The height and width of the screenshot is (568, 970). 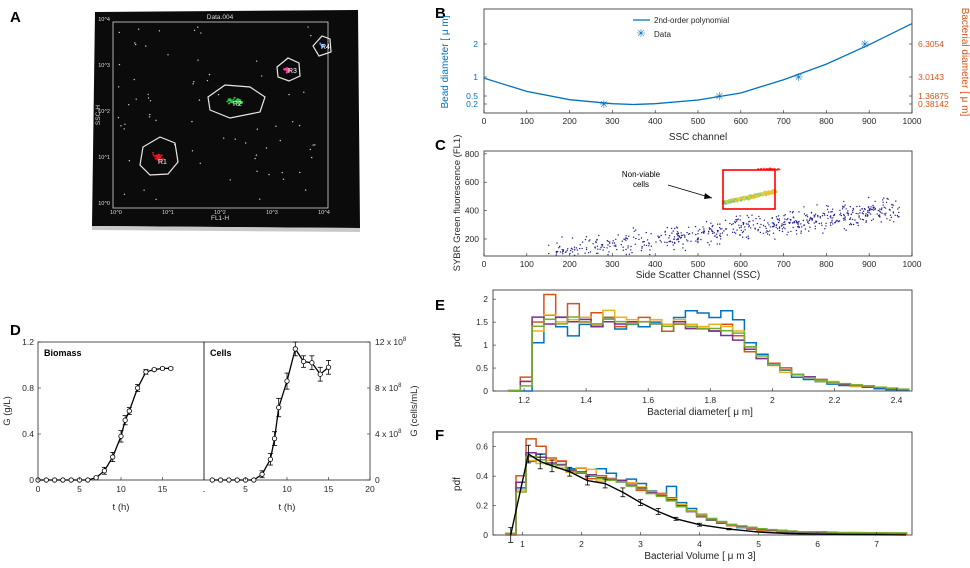 What do you see at coordinates (570, 264) in the screenshot?
I see `c-x-tick-label: 200` at bounding box center [570, 264].